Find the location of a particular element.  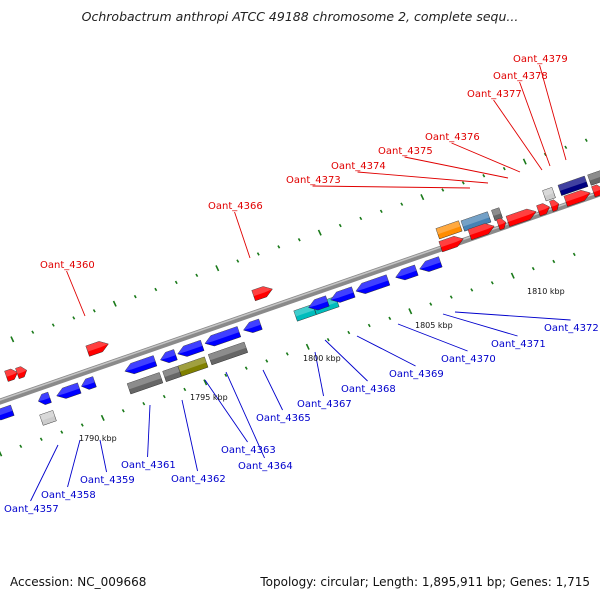

label-oant-4357: Oant_4357 is located at coordinates (31, 509).